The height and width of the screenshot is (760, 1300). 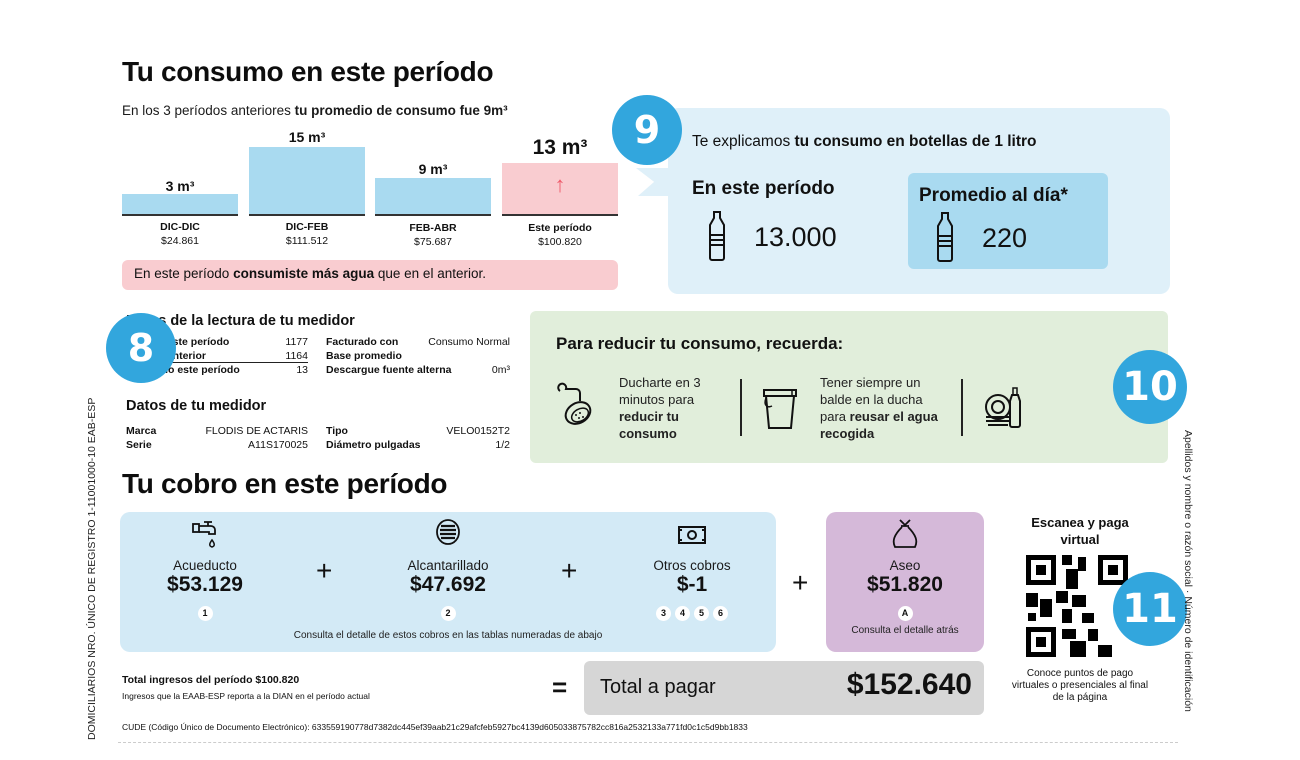 I want to click on intro-bold: tu consumo en botellas de 1 litro, so click(x=915, y=141).